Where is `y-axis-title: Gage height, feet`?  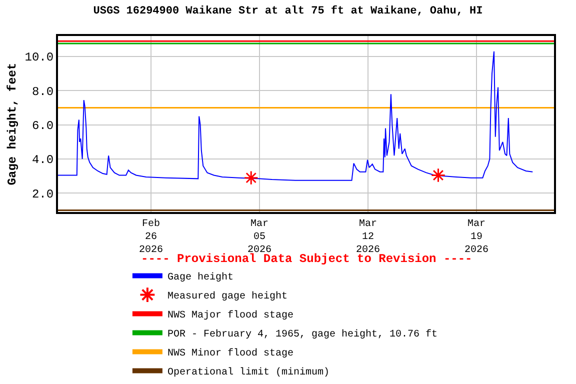 y-axis-title: Gage height, feet is located at coordinates (13, 124).